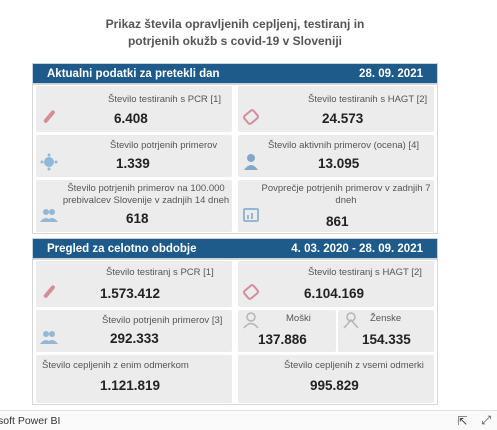  Describe the element at coordinates (131, 118) in the screenshot. I see `current-pcr-value: 6.408` at that location.